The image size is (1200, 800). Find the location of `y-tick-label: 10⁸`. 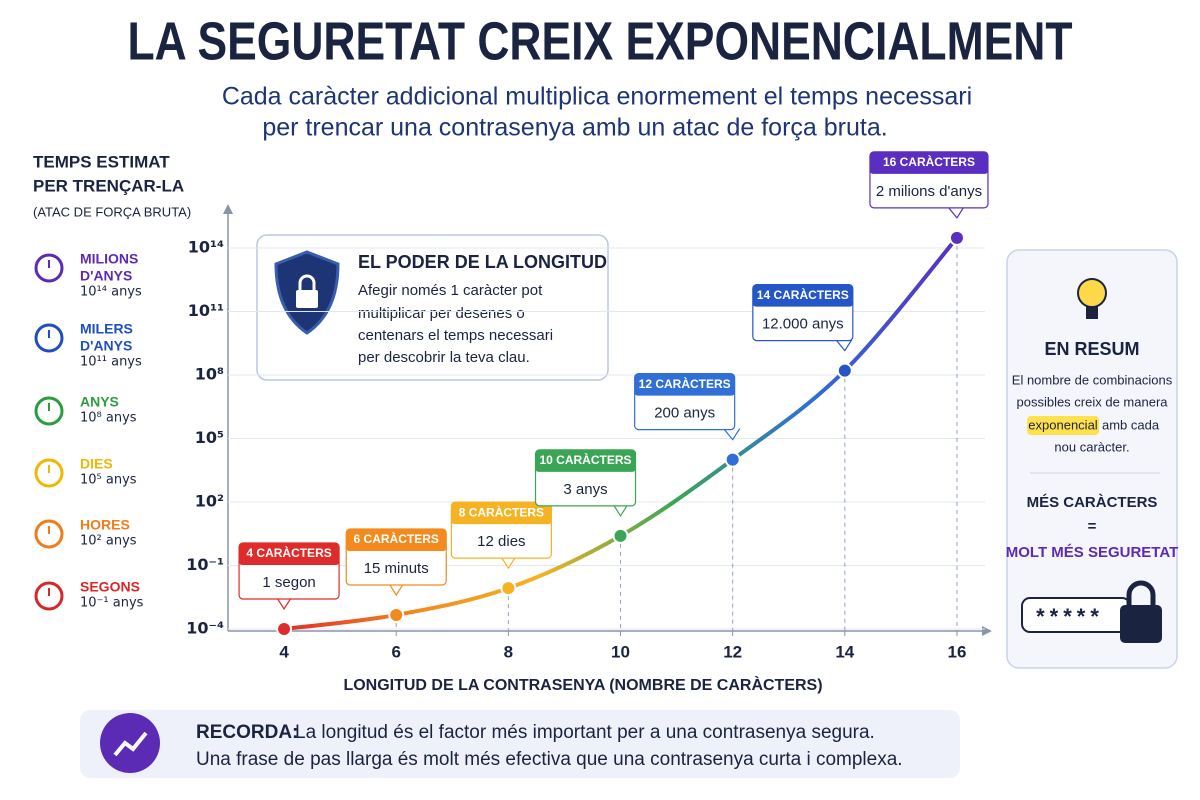

y-tick-label: 10⁸ is located at coordinates (209, 373).